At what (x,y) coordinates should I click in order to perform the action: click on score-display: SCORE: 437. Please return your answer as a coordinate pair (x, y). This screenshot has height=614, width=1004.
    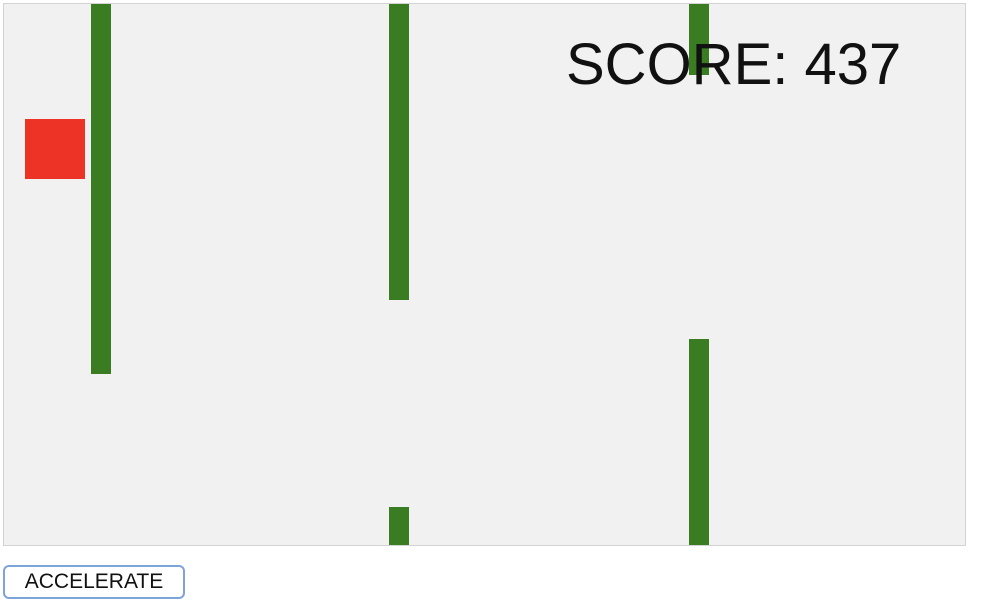
    Looking at the image, I should click on (734, 64).